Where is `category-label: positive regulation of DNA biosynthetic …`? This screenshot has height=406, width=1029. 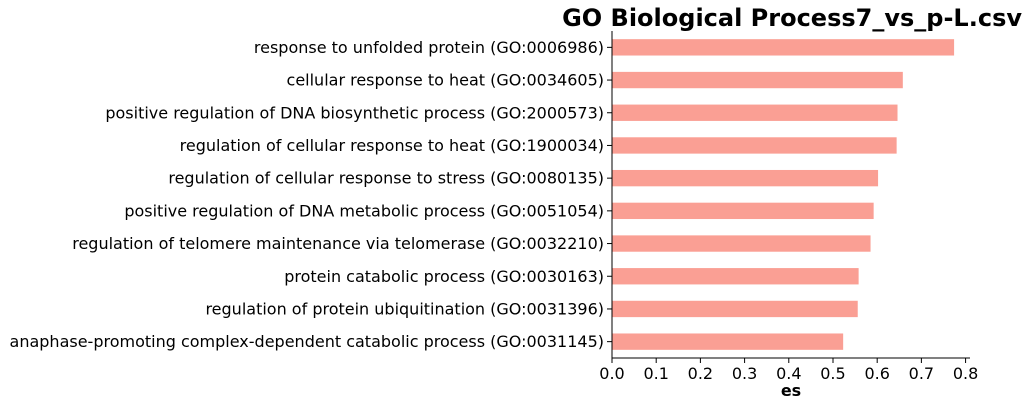
category-label: positive regulation of DNA biosynthetic … is located at coordinates (354, 112).